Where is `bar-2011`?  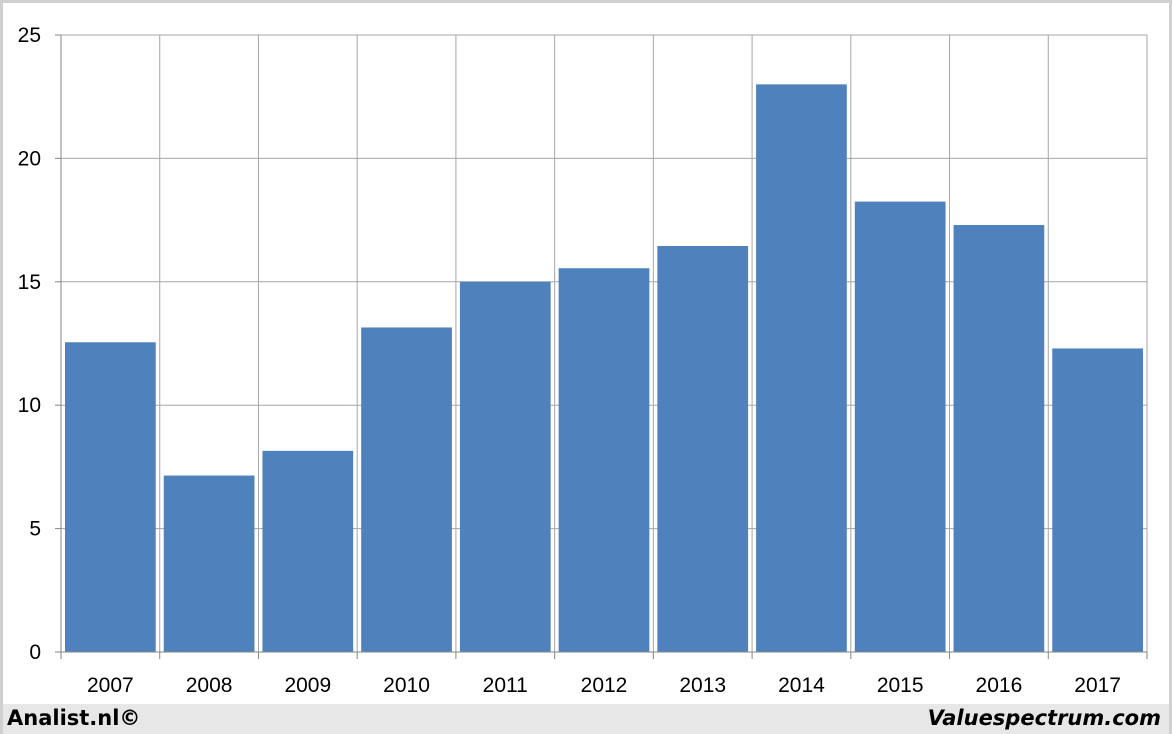
bar-2011 is located at coordinates (505, 466).